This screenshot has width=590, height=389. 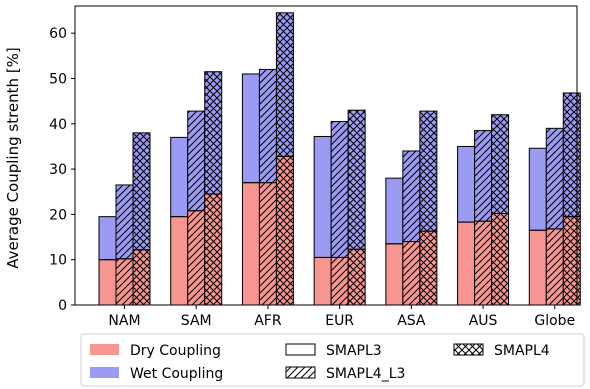 I want to click on x-tick-label-globe: Globe, so click(x=554, y=321).